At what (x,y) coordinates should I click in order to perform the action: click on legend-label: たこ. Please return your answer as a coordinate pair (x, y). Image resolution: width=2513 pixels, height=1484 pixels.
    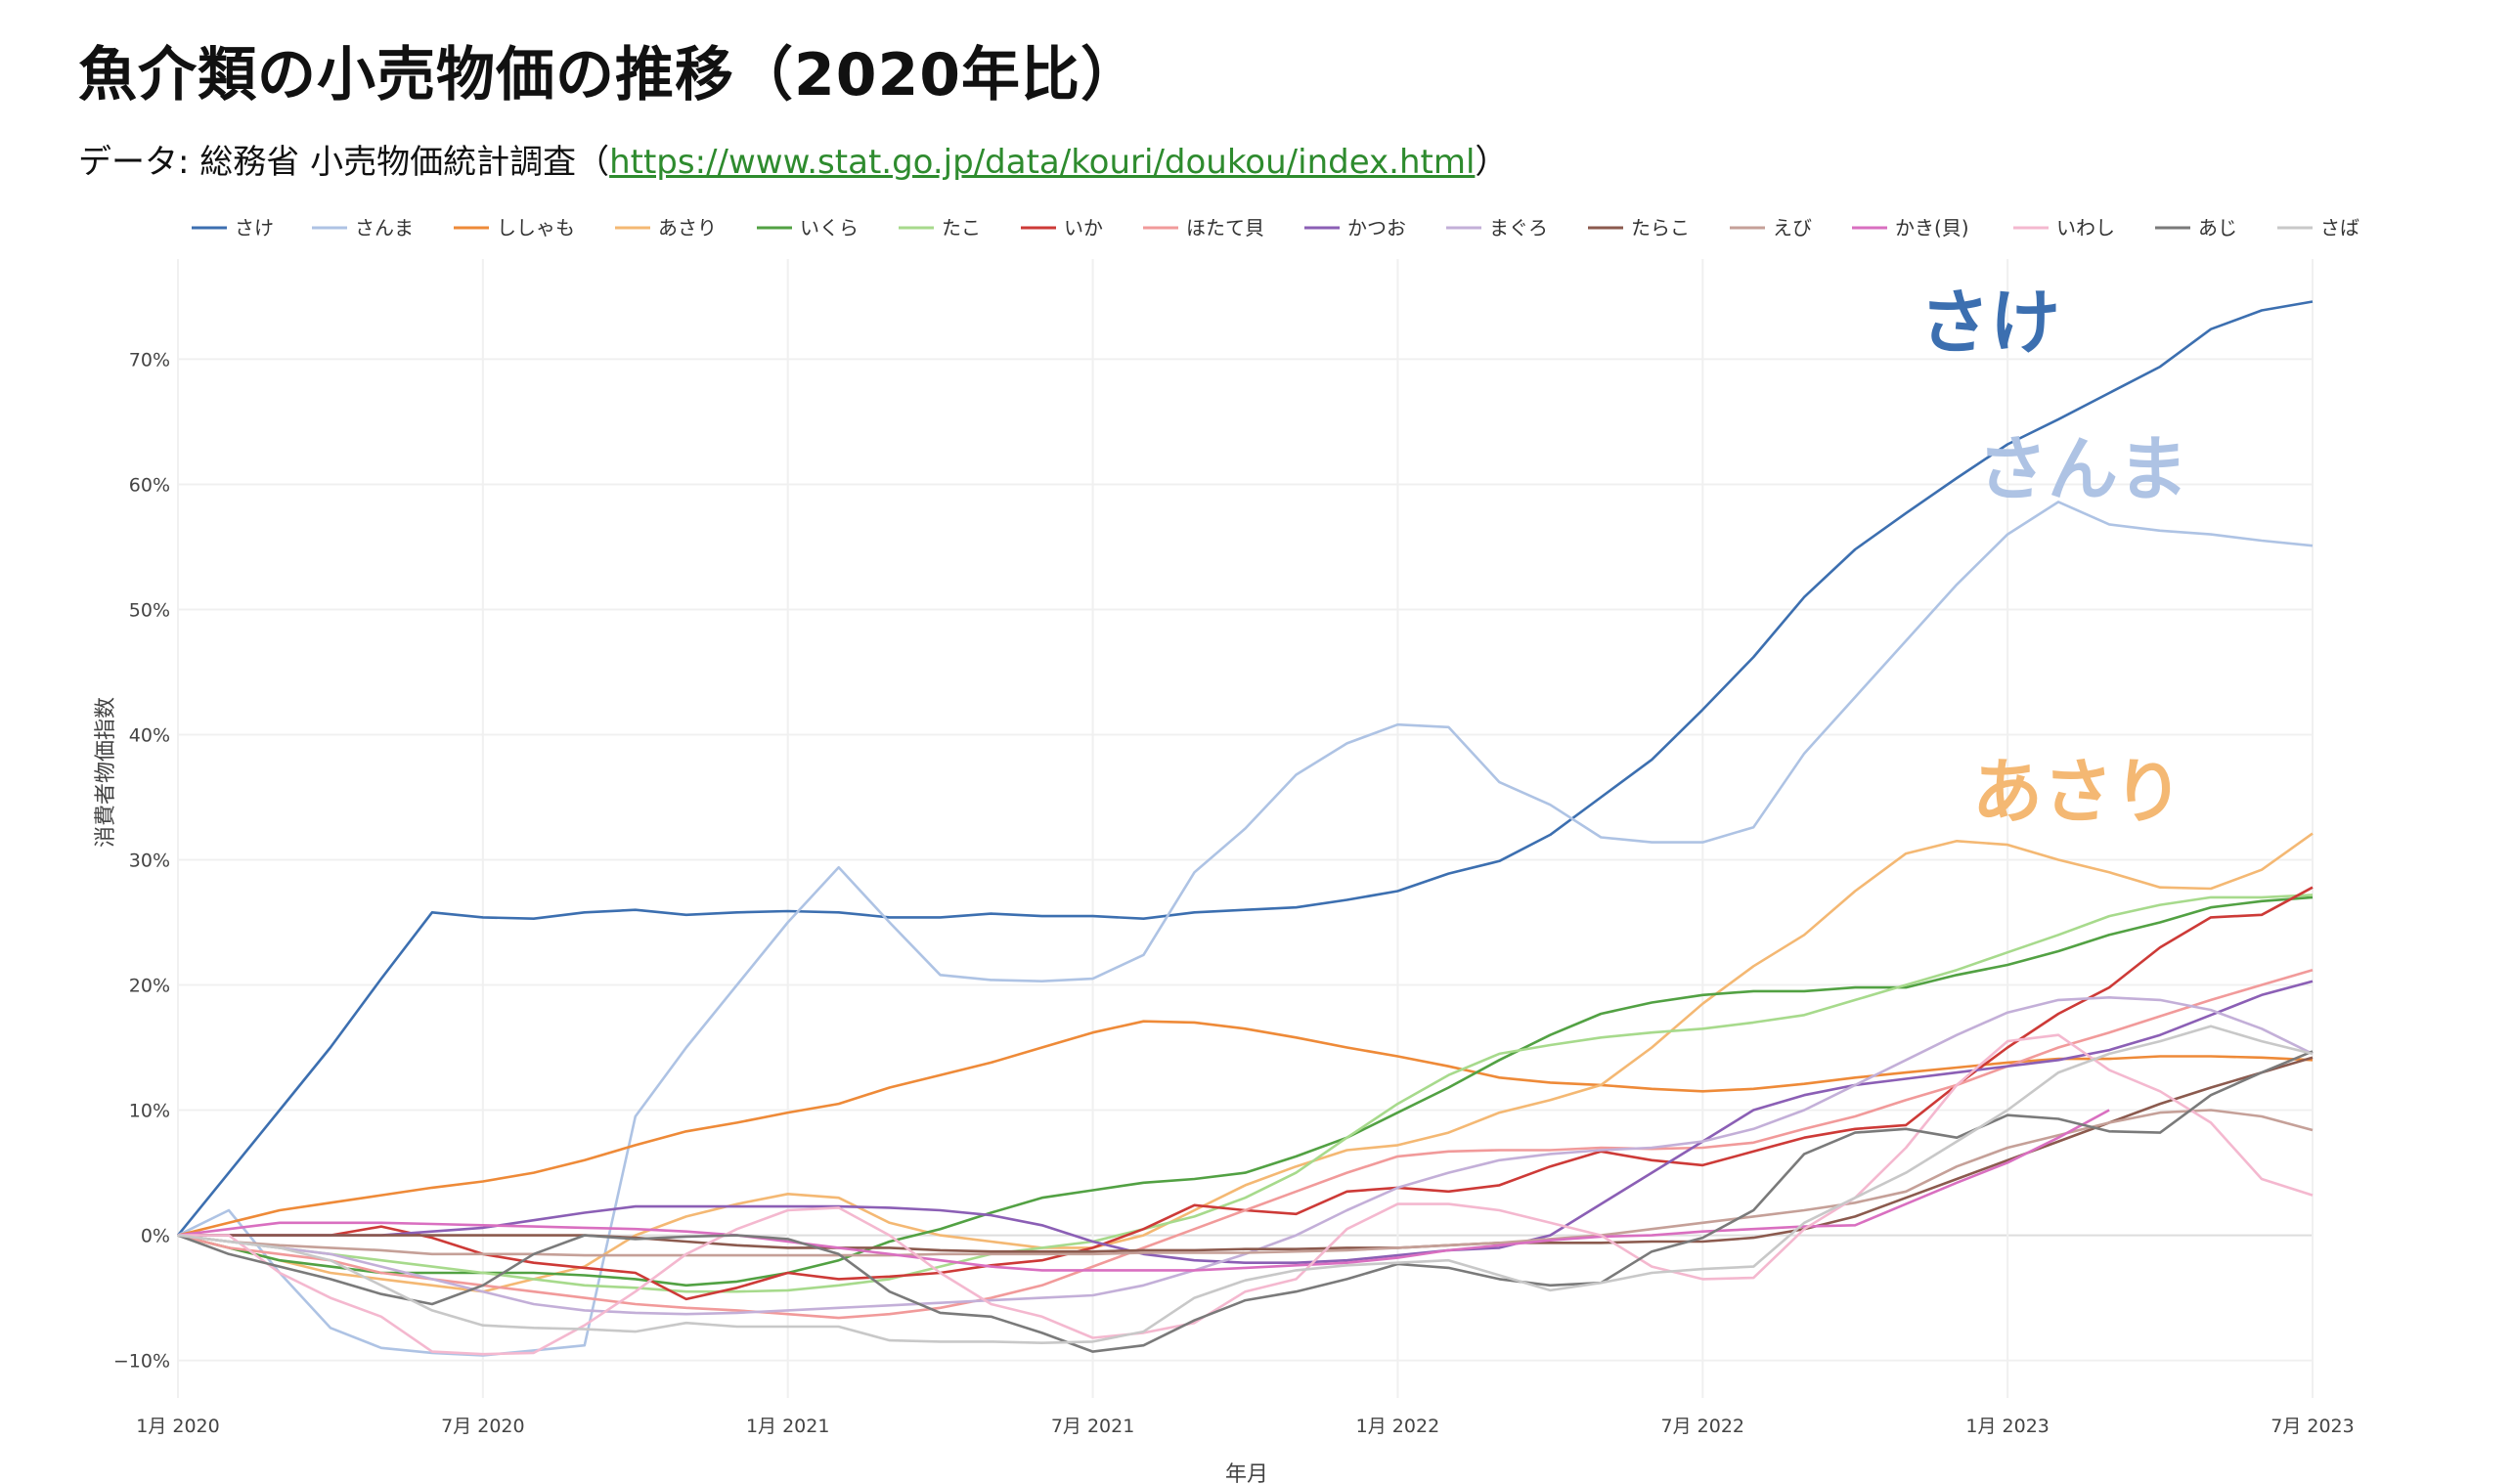
    Looking at the image, I should click on (961, 228).